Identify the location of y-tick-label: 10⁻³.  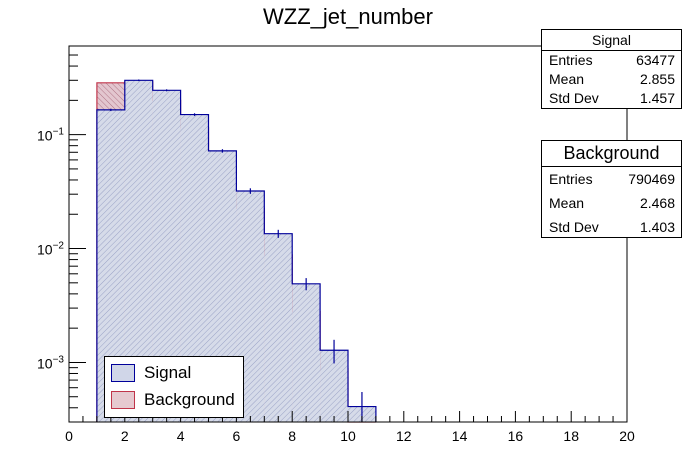
(50, 362).